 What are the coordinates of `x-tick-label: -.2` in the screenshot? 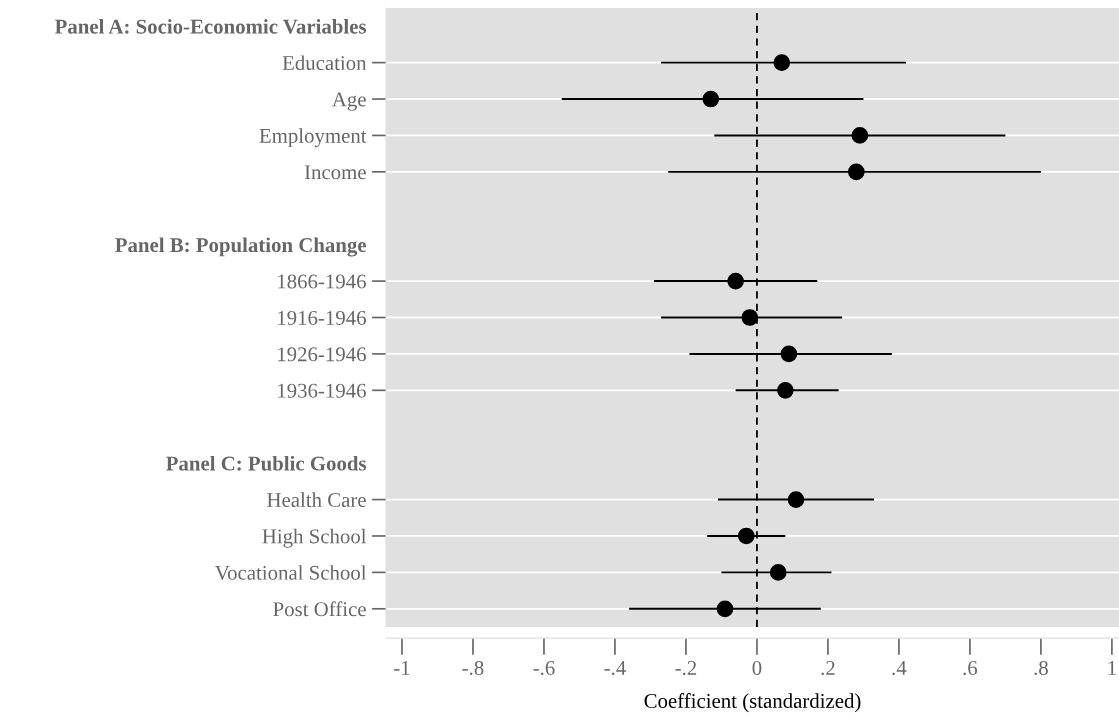 It's located at (686, 668).